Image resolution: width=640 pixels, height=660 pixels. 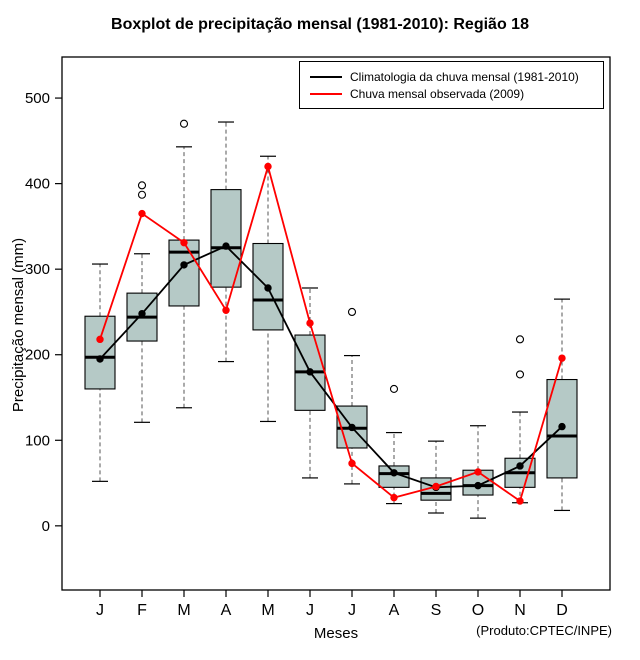 What do you see at coordinates (37, 440) in the screenshot?
I see `y-tick-label: 100` at bounding box center [37, 440].